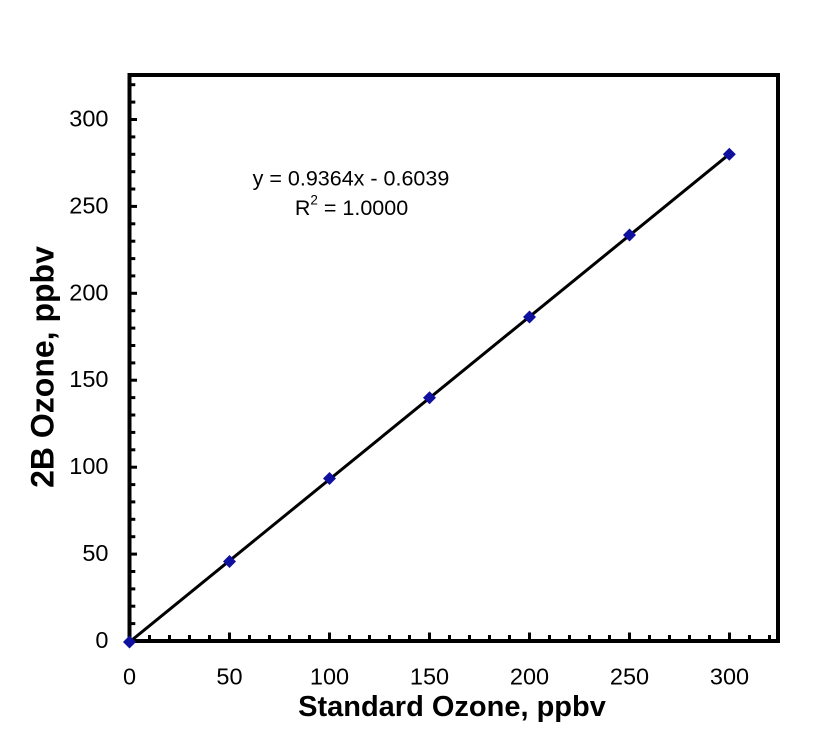 The width and height of the screenshot is (830, 738). What do you see at coordinates (43, 367) in the screenshot?
I see `svg-text: 2B Ozone, ppbv` at bounding box center [43, 367].